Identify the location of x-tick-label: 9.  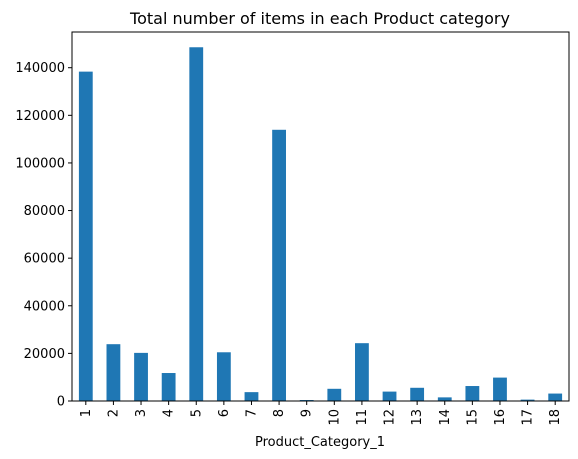
(307, 413).